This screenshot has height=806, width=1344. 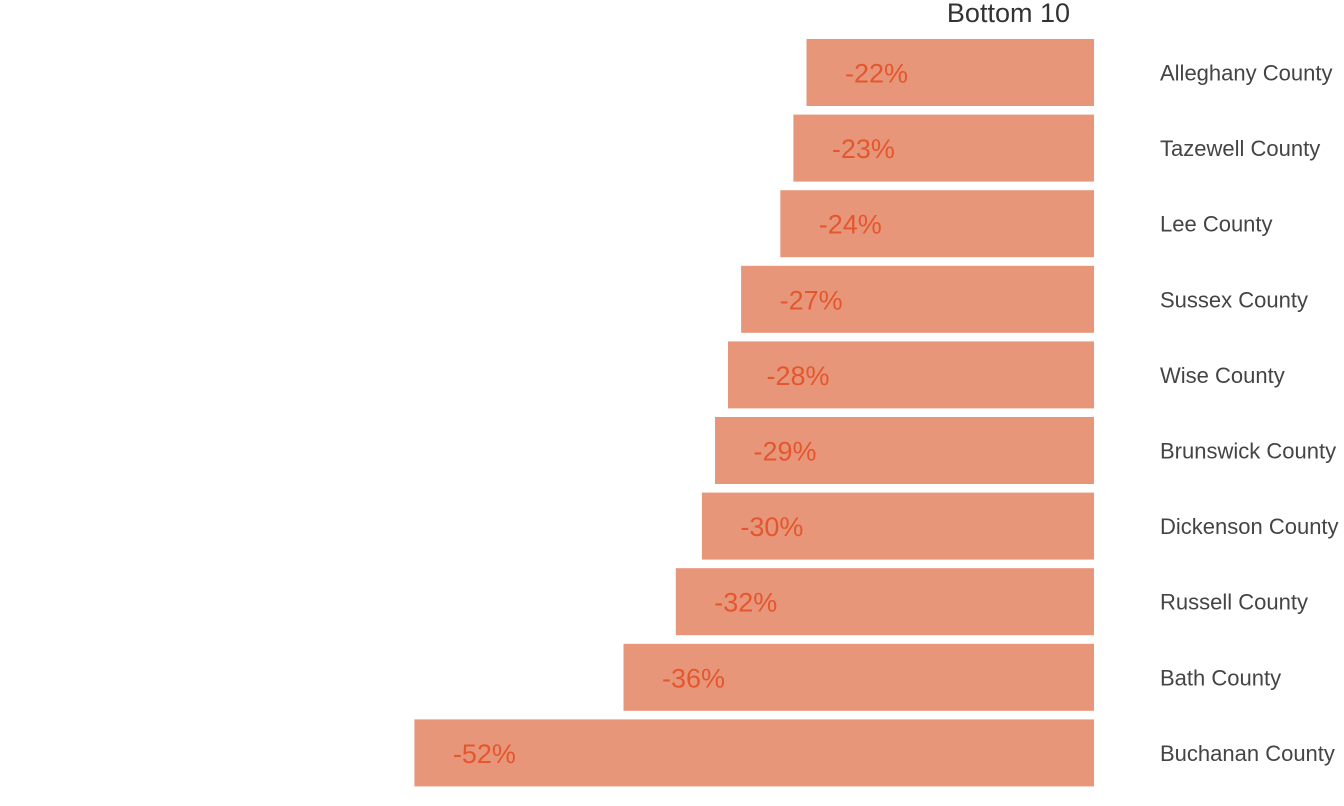 I want to click on category-label: Dickenson County, so click(x=1249, y=526).